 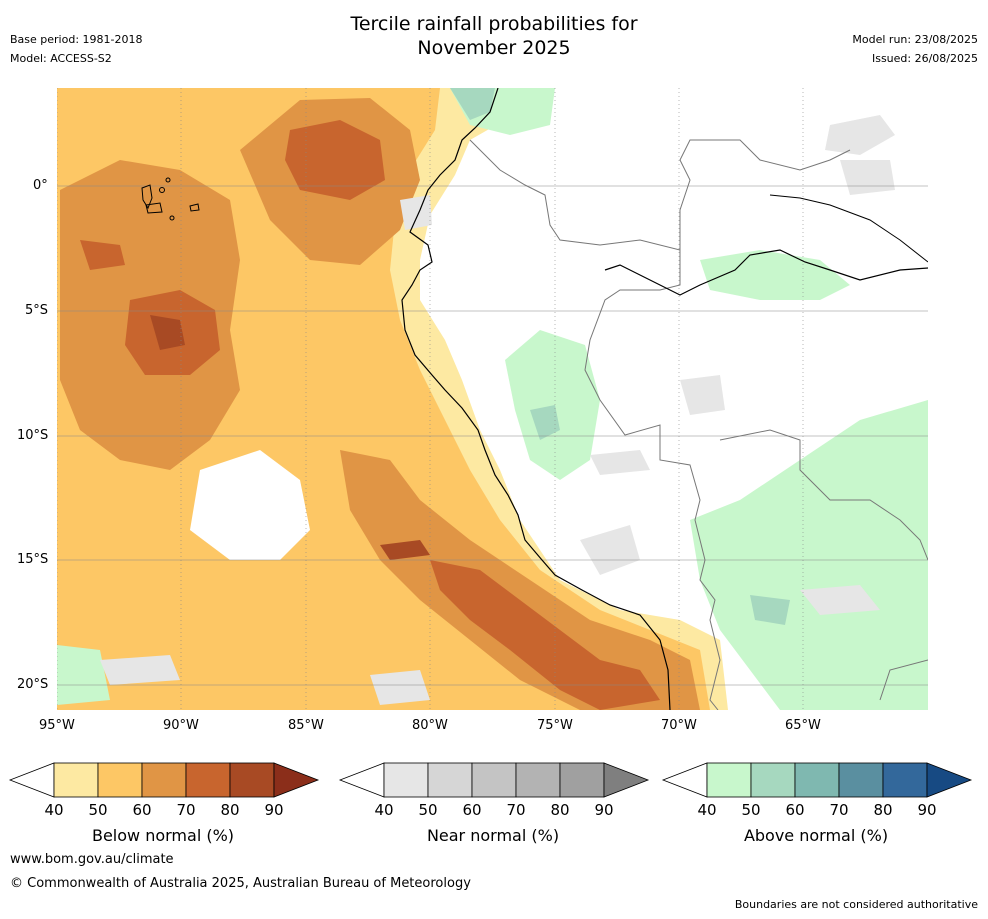 I want to click on colorbar-below-normal, so click(x=164, y=780).